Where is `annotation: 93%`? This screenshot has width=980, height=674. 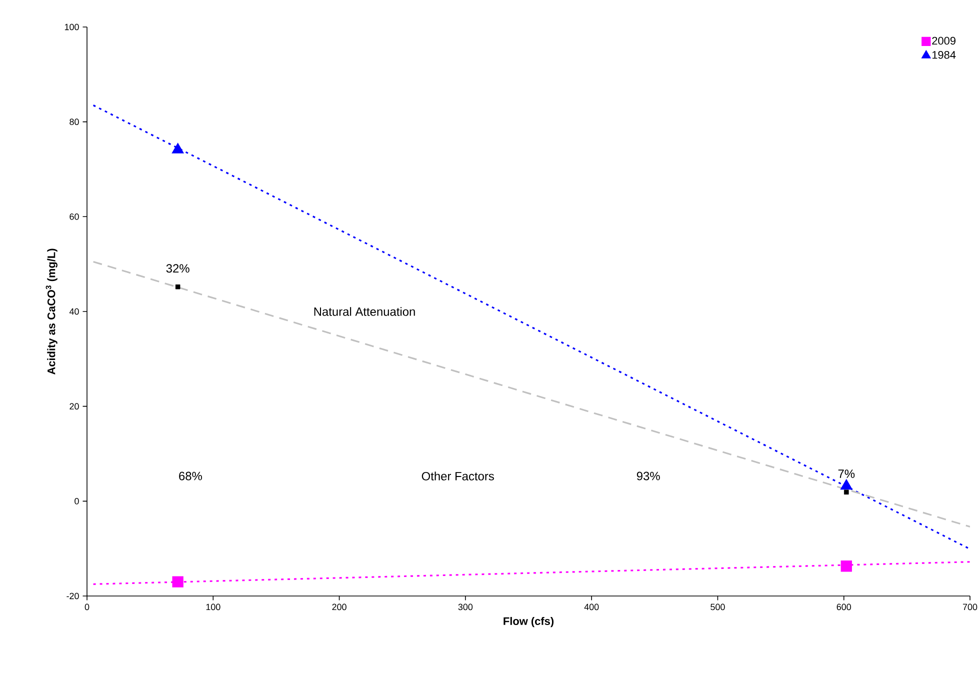
annotation: 93% is located at coordinates (648, 476).